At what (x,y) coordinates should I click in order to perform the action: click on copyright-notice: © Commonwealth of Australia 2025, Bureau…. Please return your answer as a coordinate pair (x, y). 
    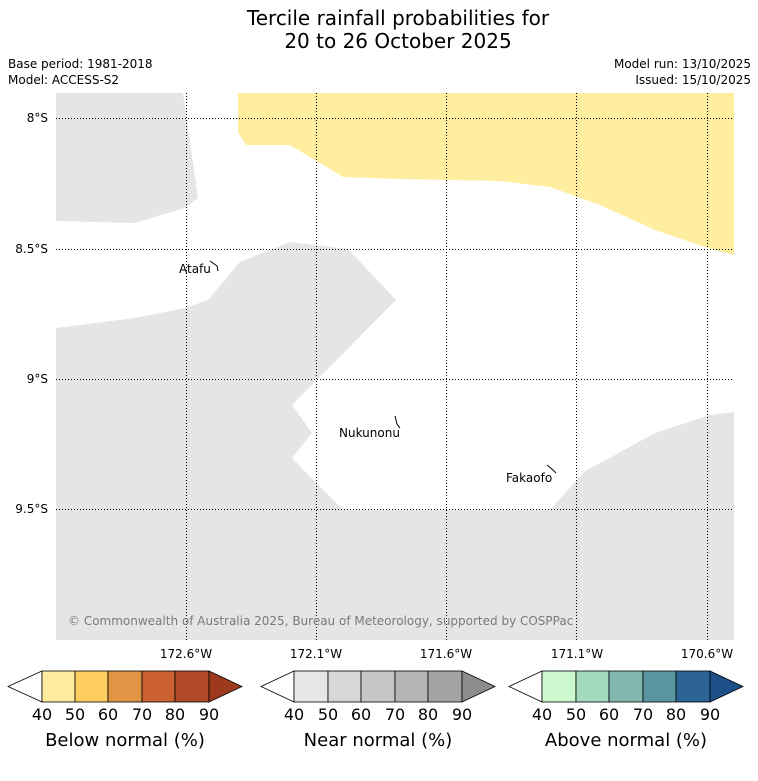
    Looking at the image, I should click on (321, 621).